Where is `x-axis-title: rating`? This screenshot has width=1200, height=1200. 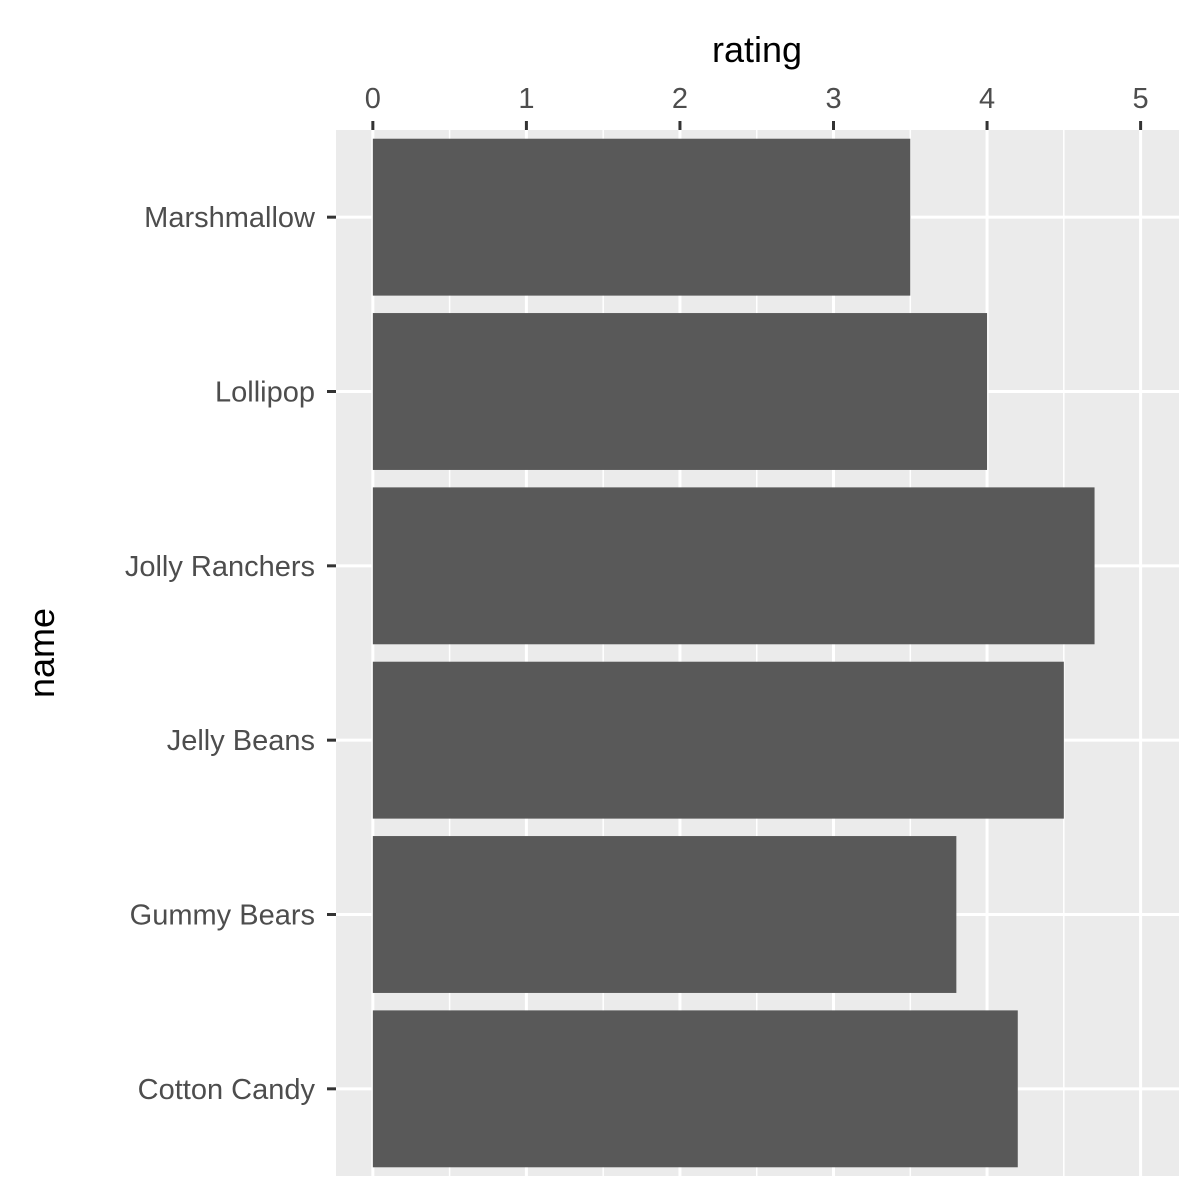 x-axis-title: rating is located at coordinates (757, 49).